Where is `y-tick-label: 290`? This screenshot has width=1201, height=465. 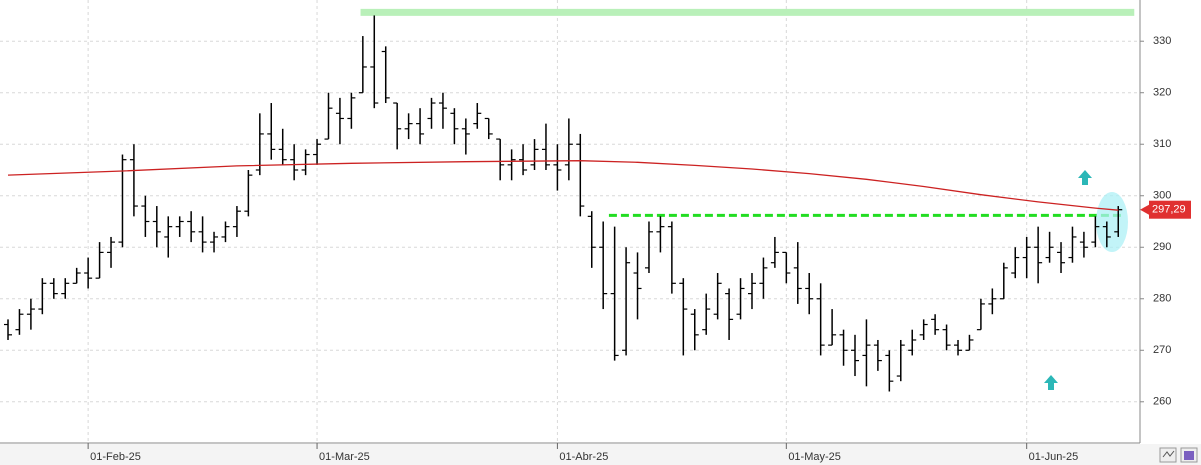
y-tick-label: 290 is located at coordinates (1162, 247).